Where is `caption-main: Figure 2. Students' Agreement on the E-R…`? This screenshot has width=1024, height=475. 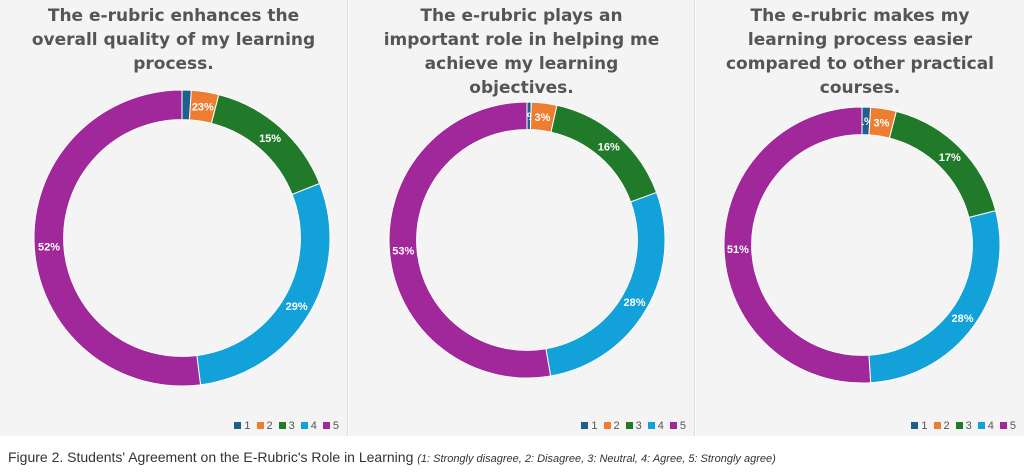 caption-main: Figure 2. Students' Agreement on the E-R… is located at coordinates (211, 457).